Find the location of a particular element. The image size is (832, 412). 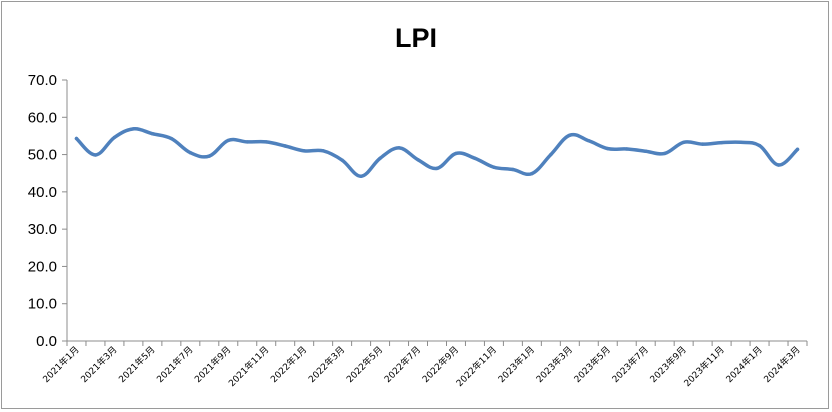

x-tick-label: 2023年11月 is located at coordinates (704, 367).